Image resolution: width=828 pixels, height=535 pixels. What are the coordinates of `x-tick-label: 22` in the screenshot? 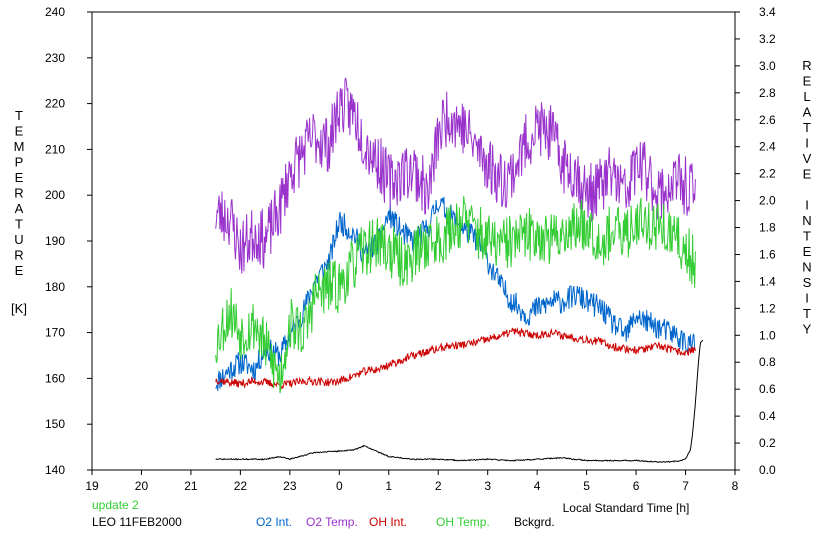 It's located at (241, 486).